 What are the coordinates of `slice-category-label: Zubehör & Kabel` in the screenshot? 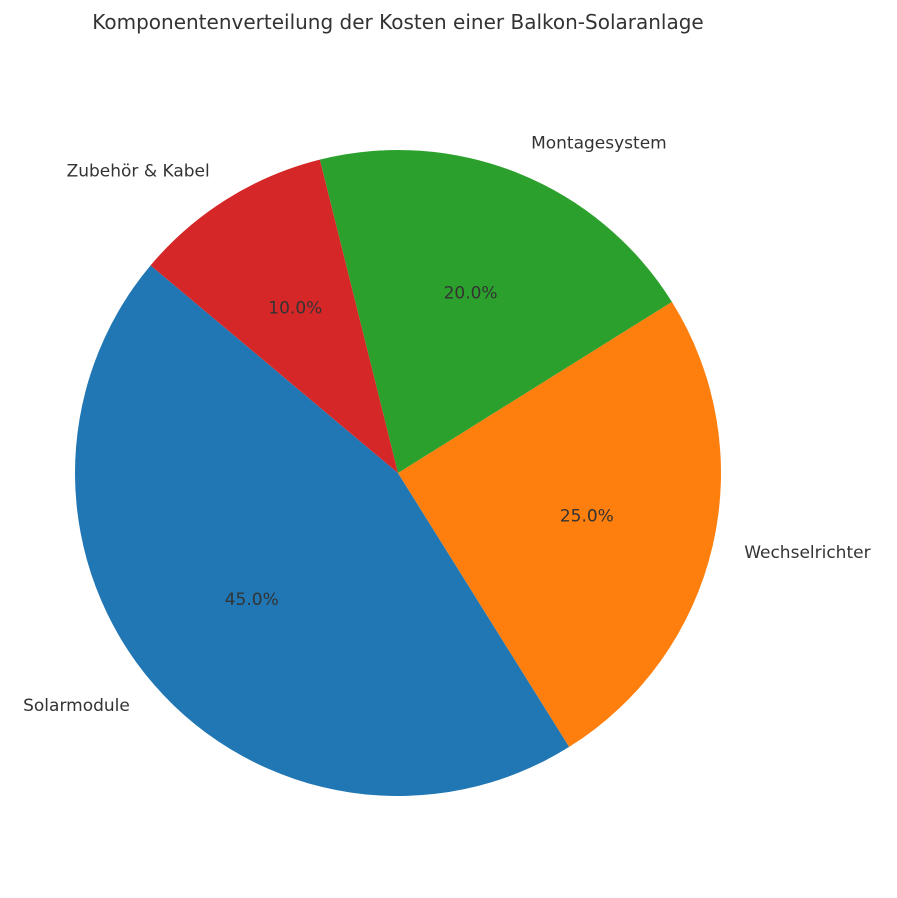 It's located at (138, 172).